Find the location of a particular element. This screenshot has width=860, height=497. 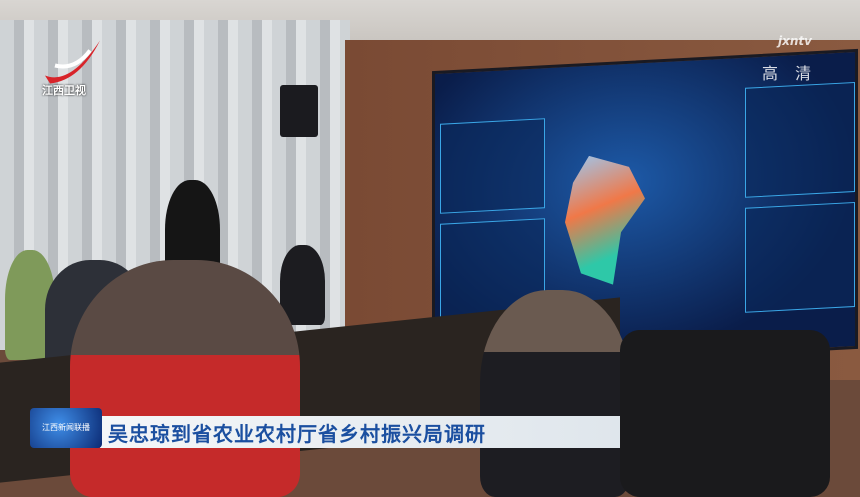

province-map is located at coordinates (605, 220).